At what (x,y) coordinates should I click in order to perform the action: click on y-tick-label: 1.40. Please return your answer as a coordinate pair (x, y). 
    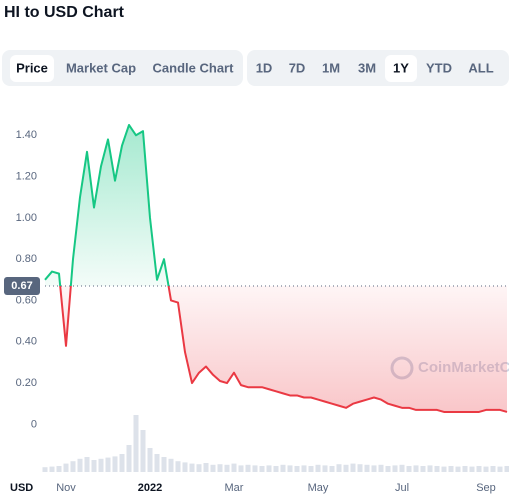
    Looking at the image, I should click on (26, 135).